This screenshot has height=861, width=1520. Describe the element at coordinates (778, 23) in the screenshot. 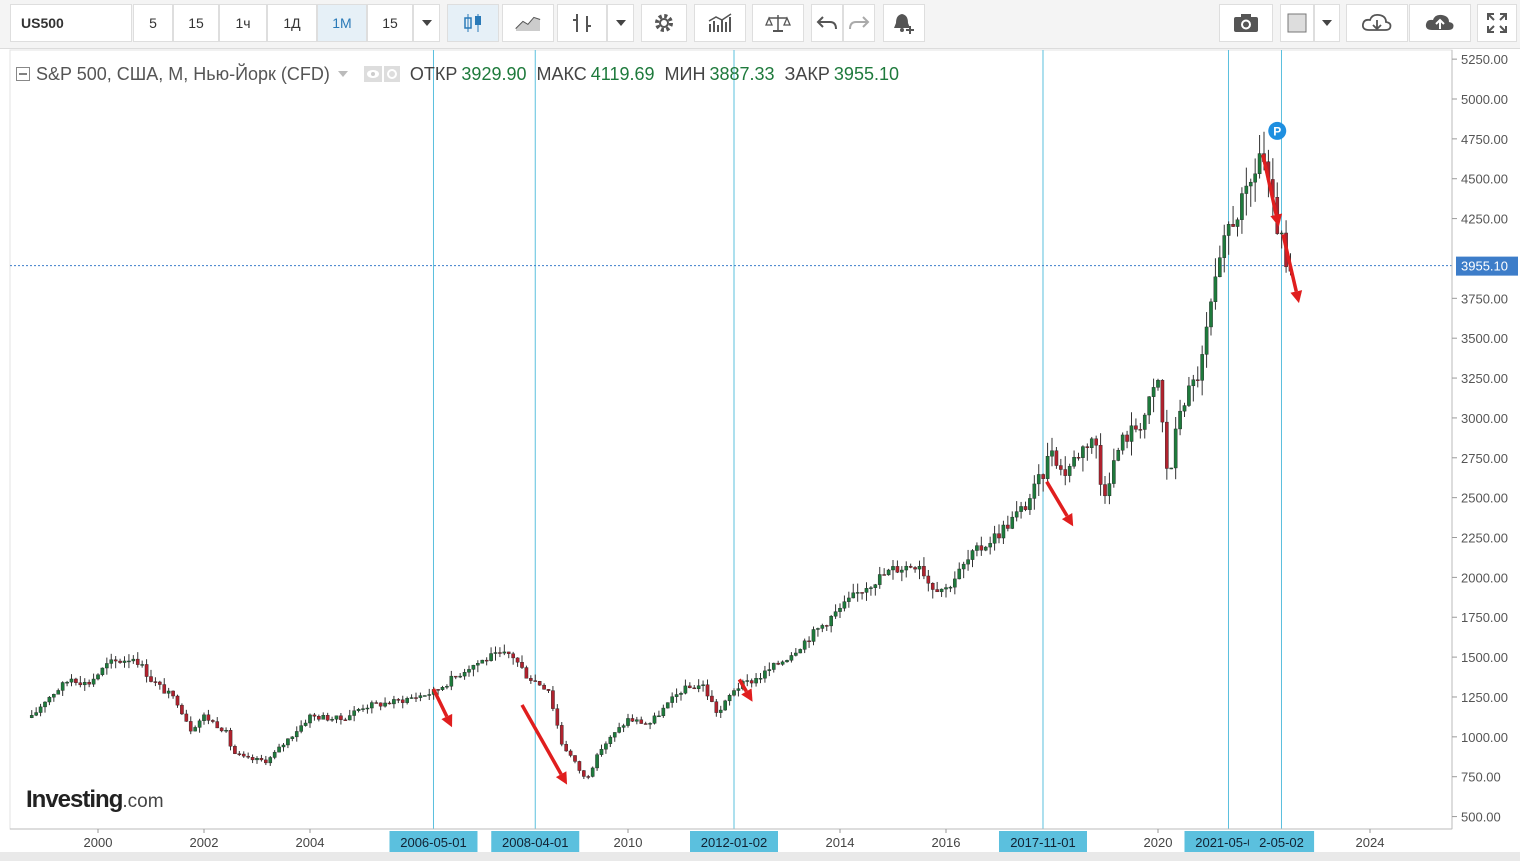

I see `compare-button` at that location.